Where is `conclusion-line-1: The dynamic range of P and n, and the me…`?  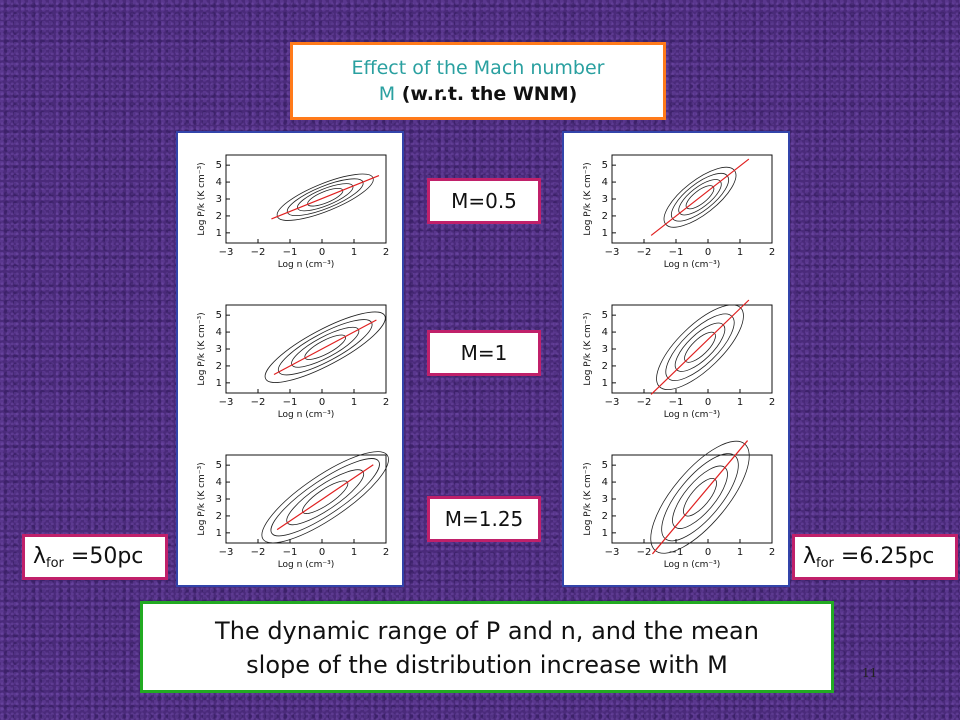 conclusion-line-1: The dynamic range of P and n, and the me… is located at coordinates (487, 631).